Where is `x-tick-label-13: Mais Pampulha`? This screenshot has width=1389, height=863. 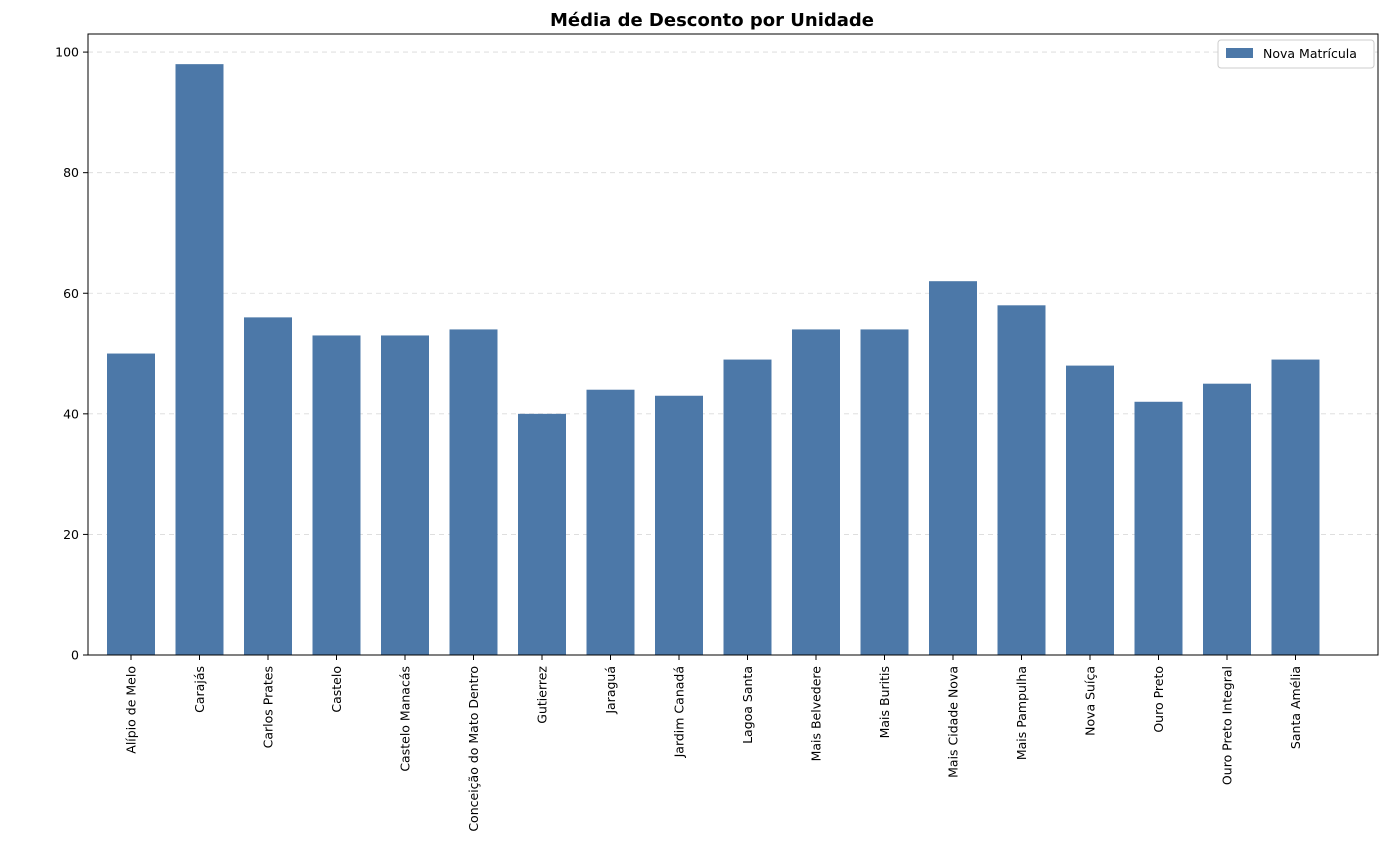 x-tick-label-13: Mais Pampulha is located at coordinates (1021, 713).